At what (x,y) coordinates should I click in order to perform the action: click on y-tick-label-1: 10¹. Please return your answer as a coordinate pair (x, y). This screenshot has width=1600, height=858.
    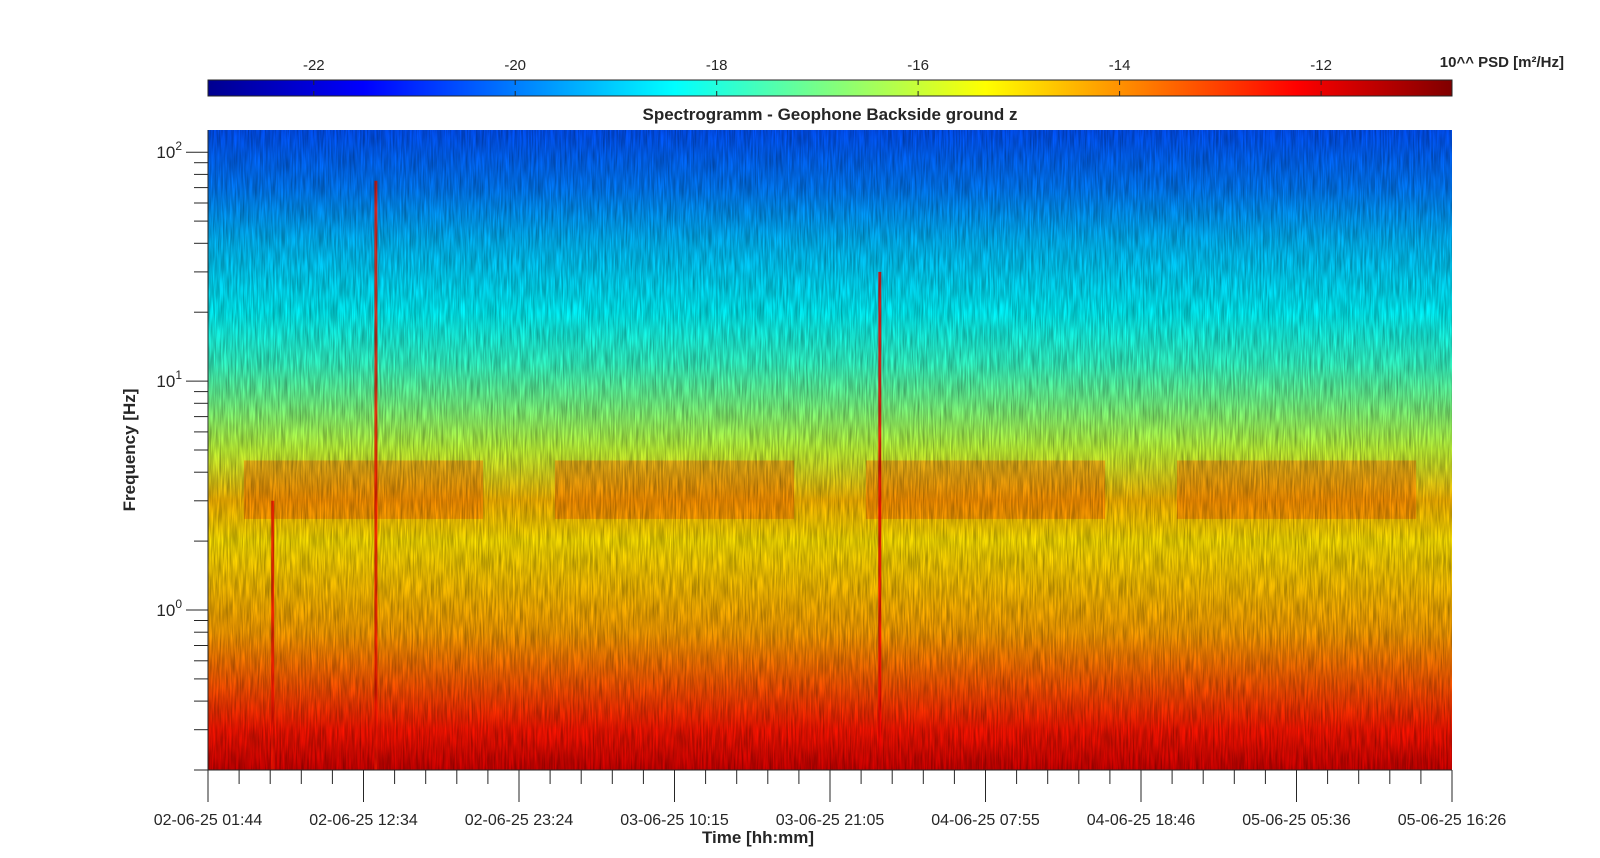
    Looking at the image, I should click on (169, 379).